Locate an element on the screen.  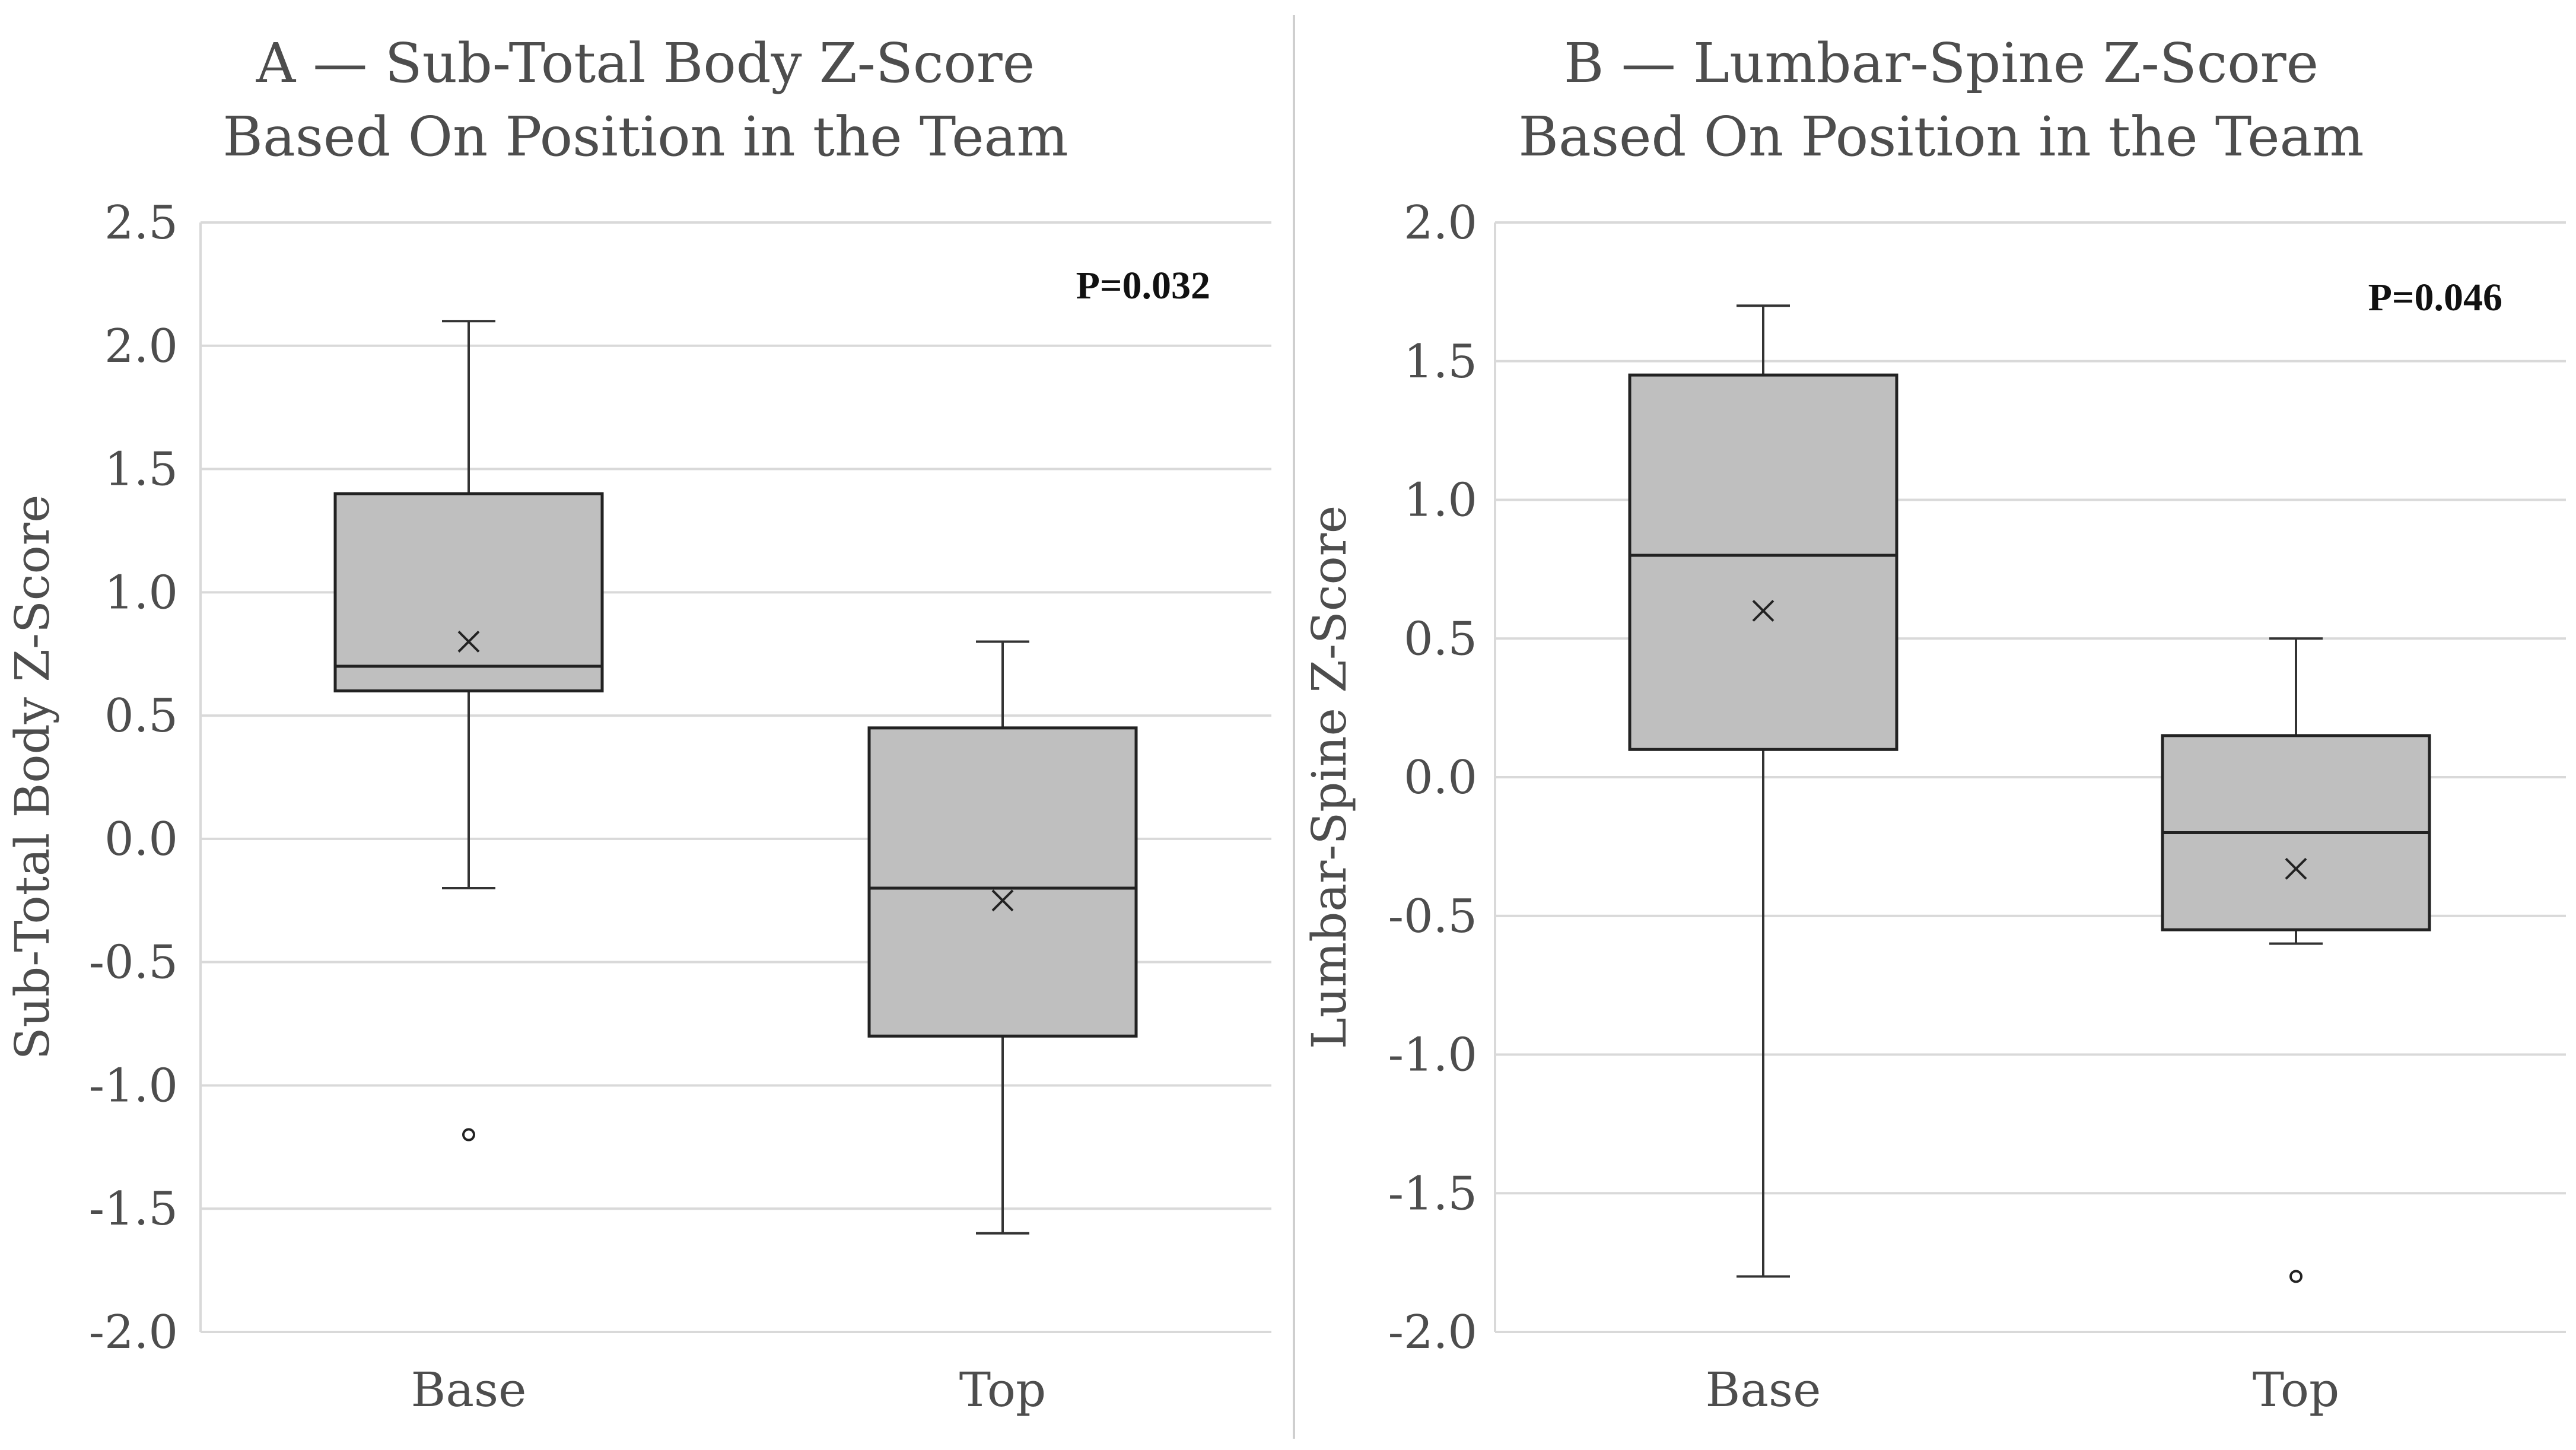
chart-title-line1: A — Sub-Total Body Z-Score is located at coordinates (645, 63).